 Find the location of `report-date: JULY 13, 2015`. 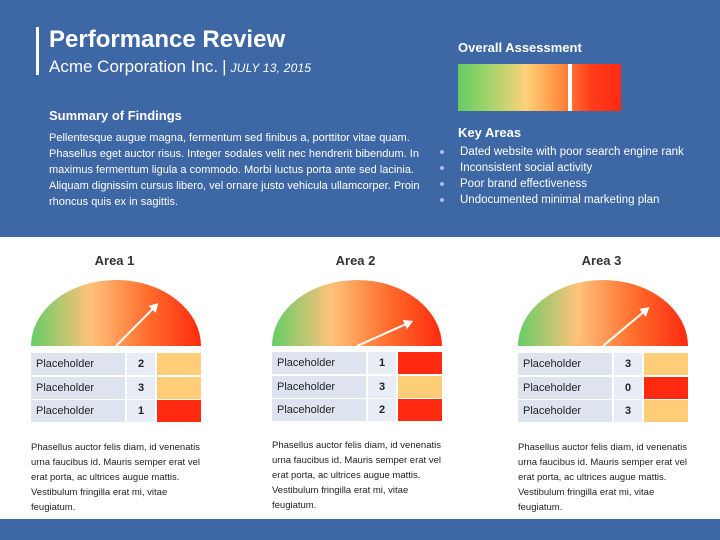

report-date: JULY 13, 2015 is located at coordinates (271, 68).